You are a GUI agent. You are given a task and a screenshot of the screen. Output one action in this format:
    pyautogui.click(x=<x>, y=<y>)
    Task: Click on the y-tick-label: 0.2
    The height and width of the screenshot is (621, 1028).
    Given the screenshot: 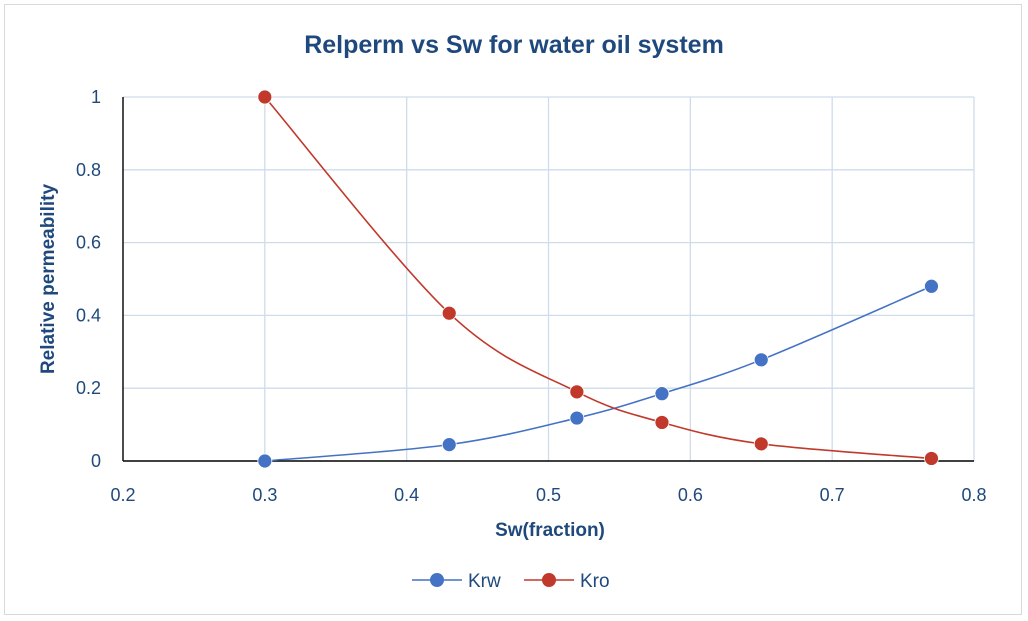 What is the action you would take?
    pyautogui.click(x=88, y=388)
    